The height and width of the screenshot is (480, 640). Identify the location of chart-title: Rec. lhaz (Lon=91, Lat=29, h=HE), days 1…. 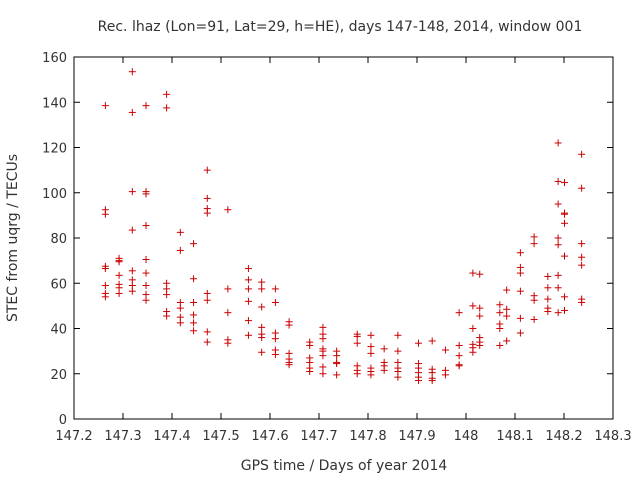
(340, 27).